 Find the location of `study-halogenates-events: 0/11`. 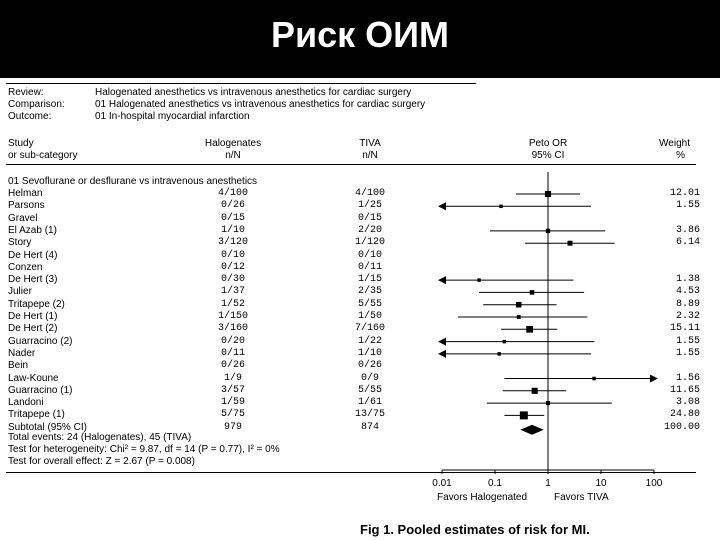

study-halogenates-events: 0/11 is located at coordinates (232, 353).